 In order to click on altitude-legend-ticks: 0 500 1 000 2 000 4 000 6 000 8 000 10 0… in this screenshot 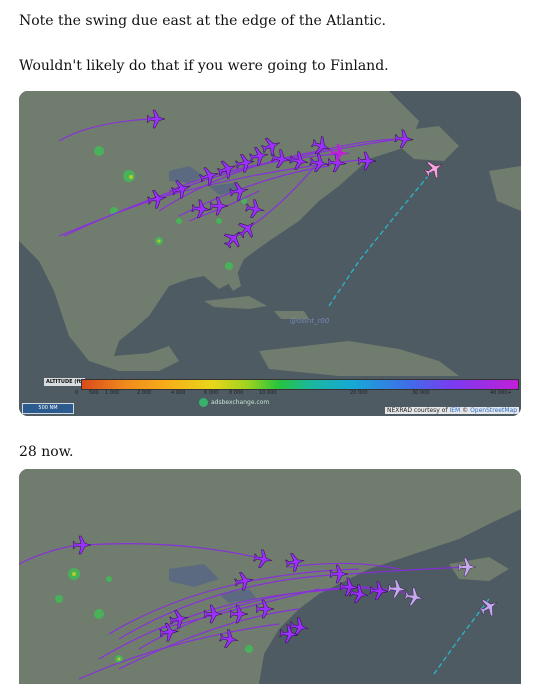, I will do `click(298, 394)`.